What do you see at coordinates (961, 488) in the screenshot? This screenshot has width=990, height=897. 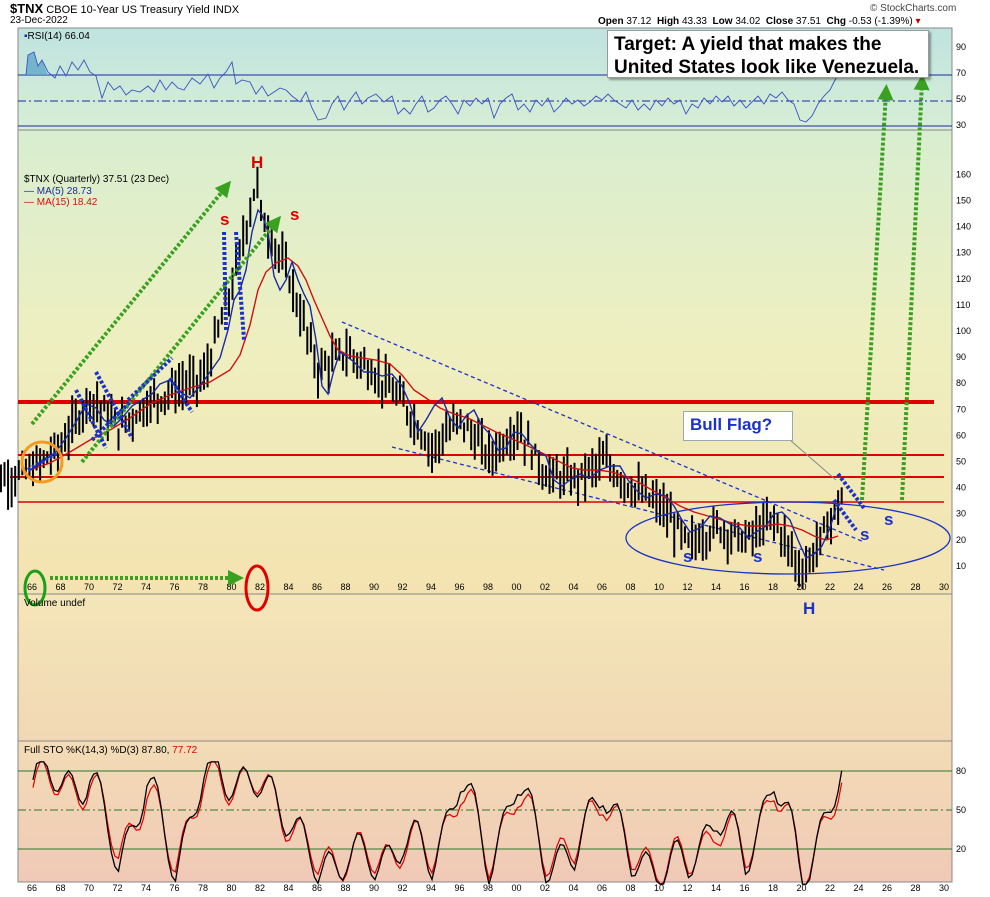 I see `price-tick: 40` at bounding box center [961, 488].